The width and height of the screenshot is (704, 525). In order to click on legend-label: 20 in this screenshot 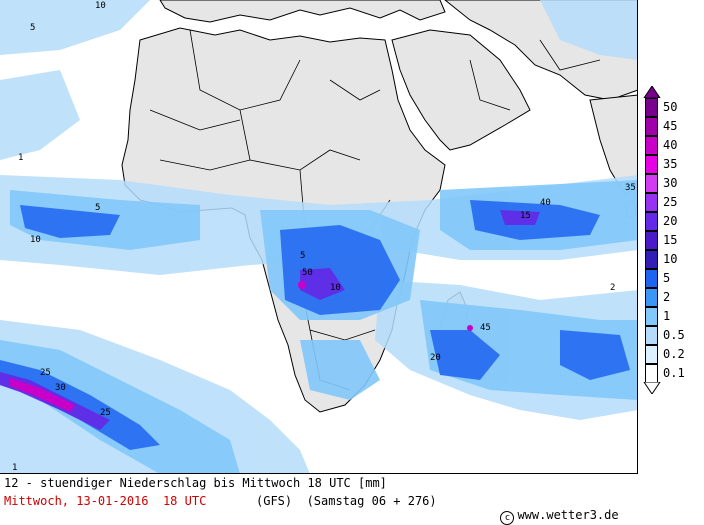, I will do `click(670, 221)`.